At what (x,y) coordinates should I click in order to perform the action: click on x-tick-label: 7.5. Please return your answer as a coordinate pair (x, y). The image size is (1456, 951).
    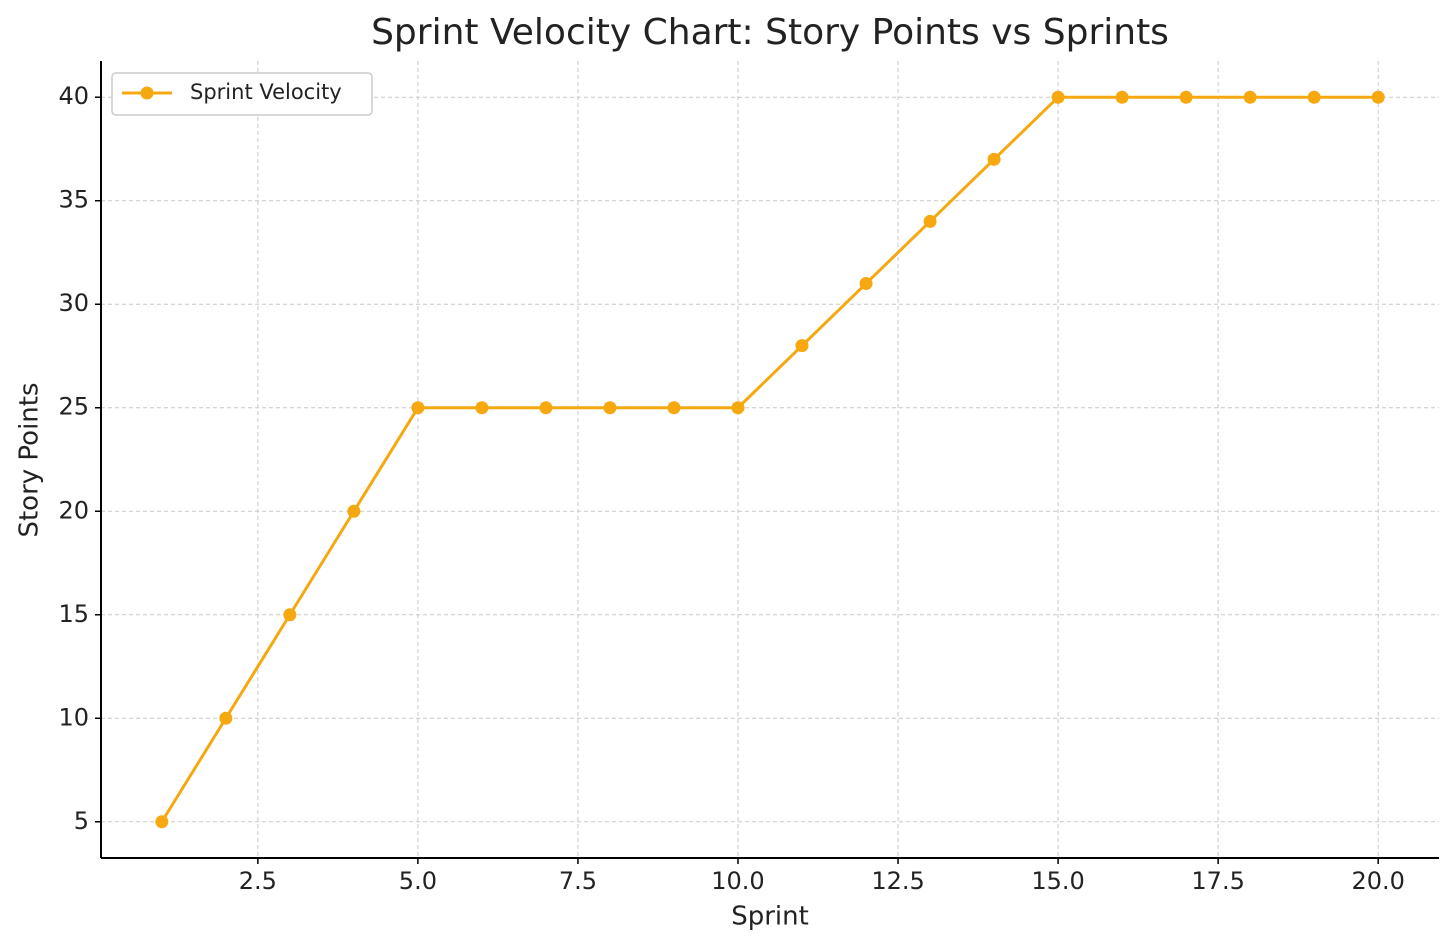
    Looking at the image, I should click on (578, 881).